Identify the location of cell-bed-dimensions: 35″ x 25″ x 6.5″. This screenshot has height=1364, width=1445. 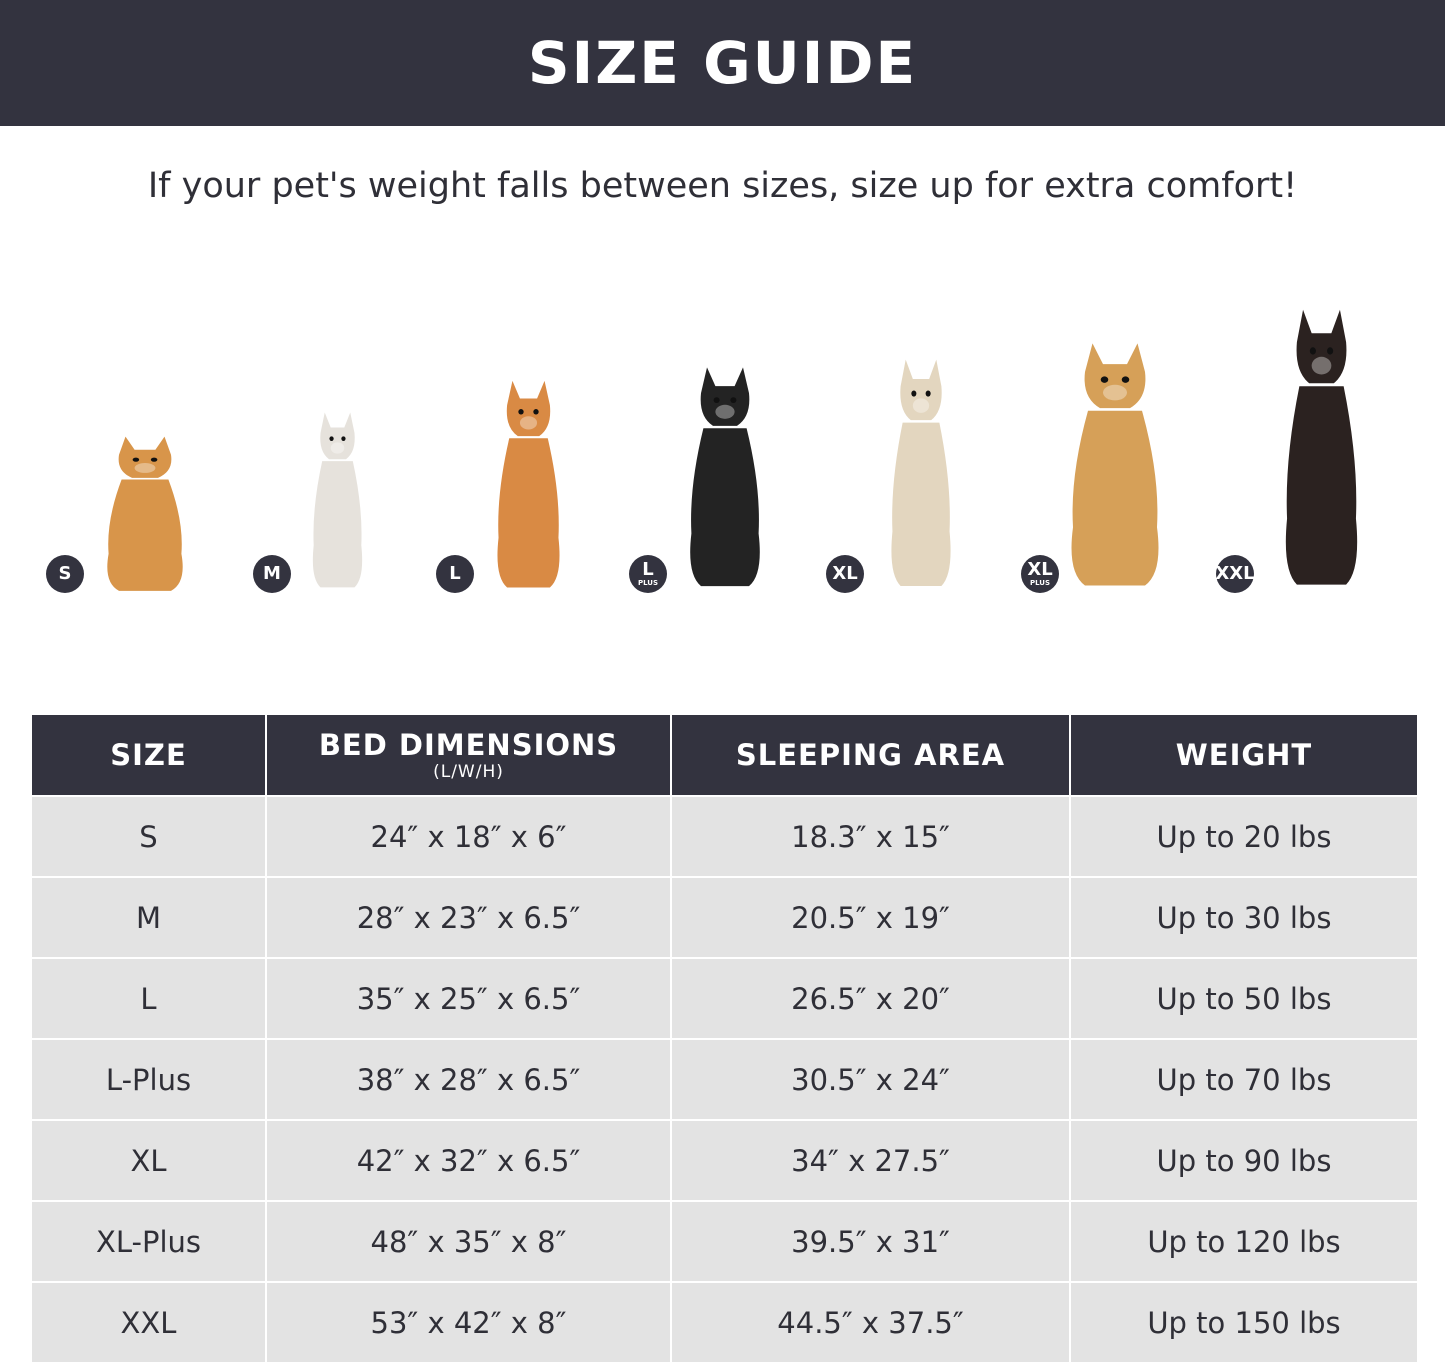
(468, 998).